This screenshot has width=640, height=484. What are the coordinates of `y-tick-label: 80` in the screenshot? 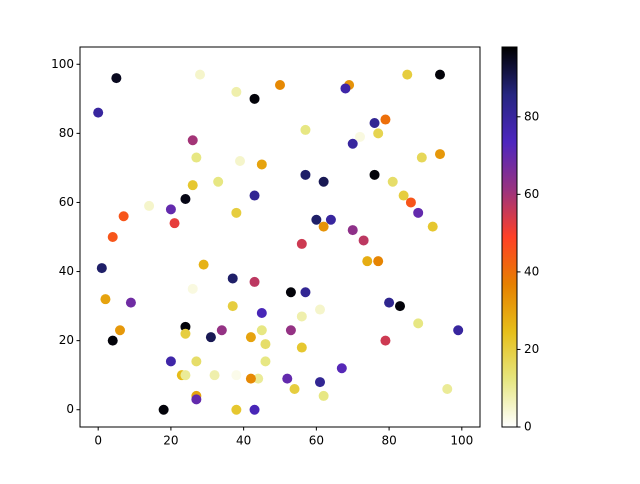 It's located at (66, 133).